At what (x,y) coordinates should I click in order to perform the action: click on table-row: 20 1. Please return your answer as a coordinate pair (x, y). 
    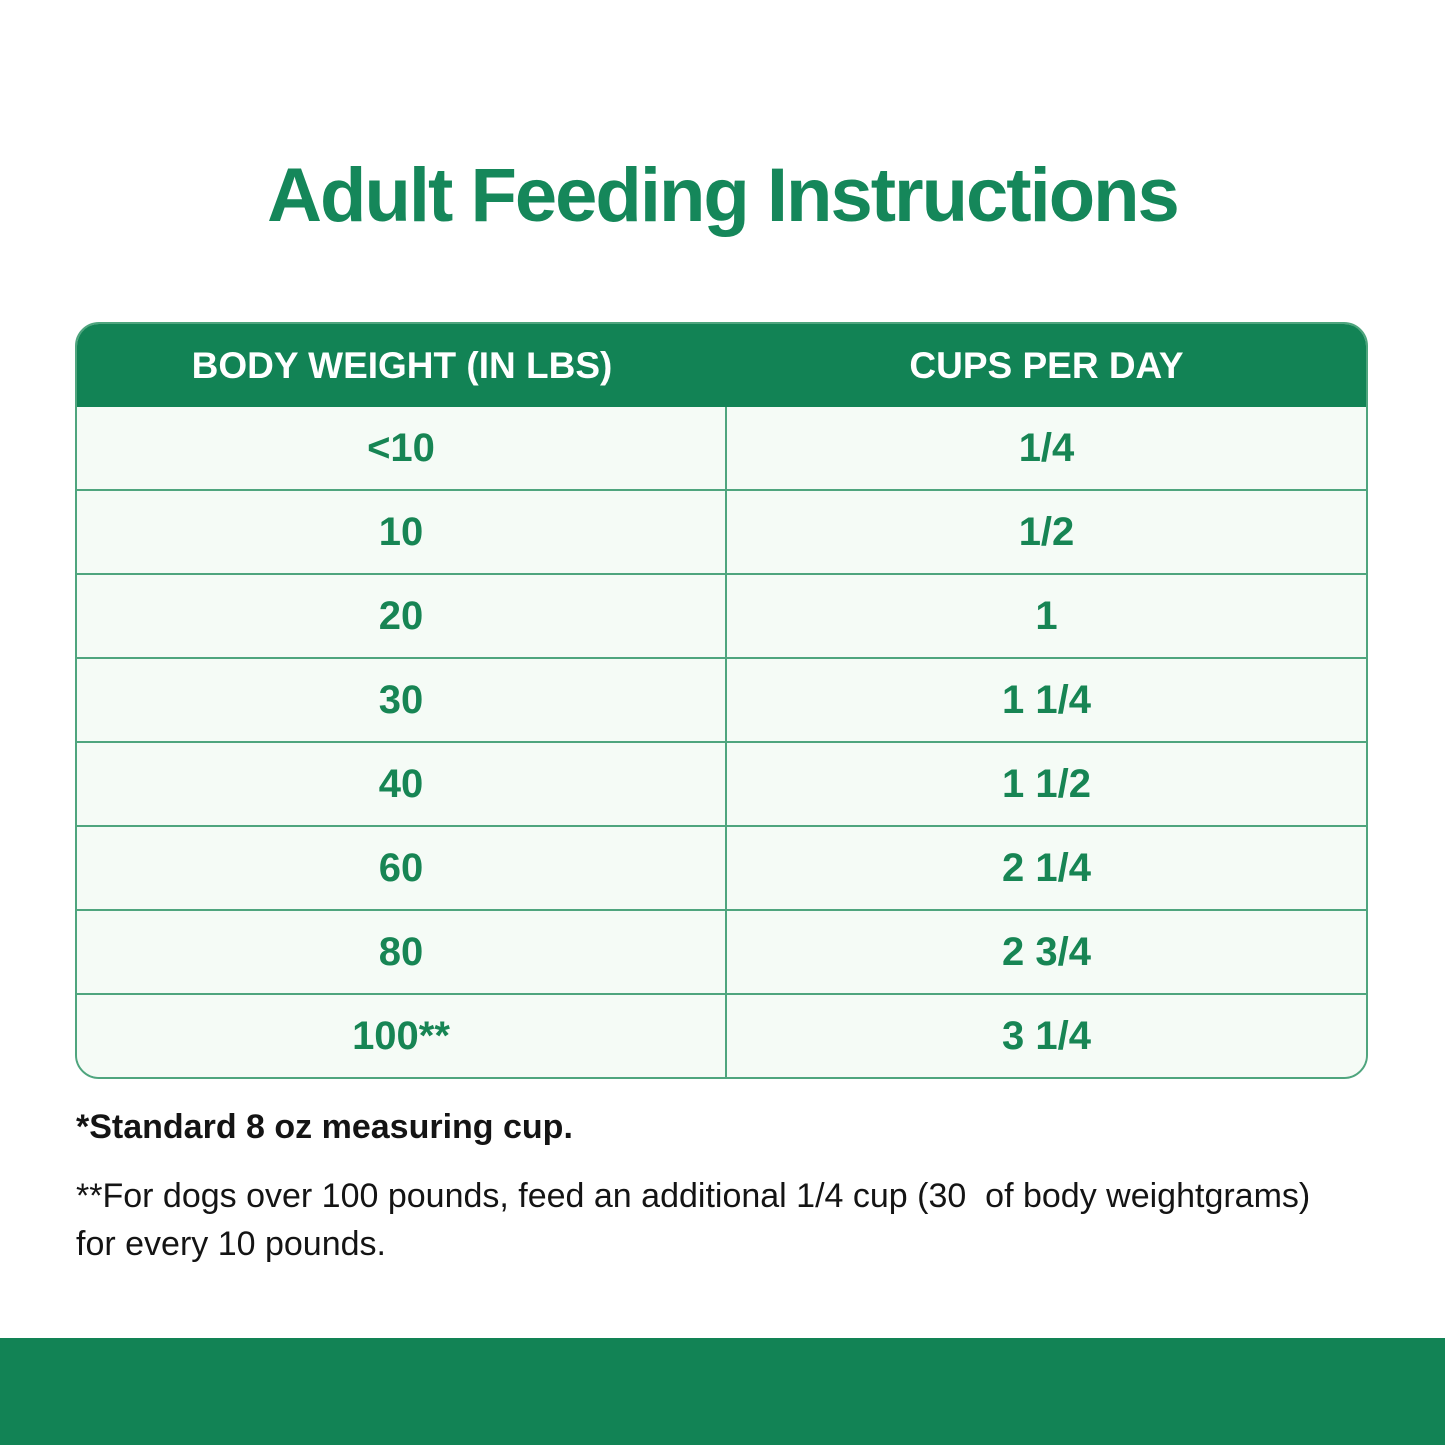
    Looking at the image, I should click on (721, 615).